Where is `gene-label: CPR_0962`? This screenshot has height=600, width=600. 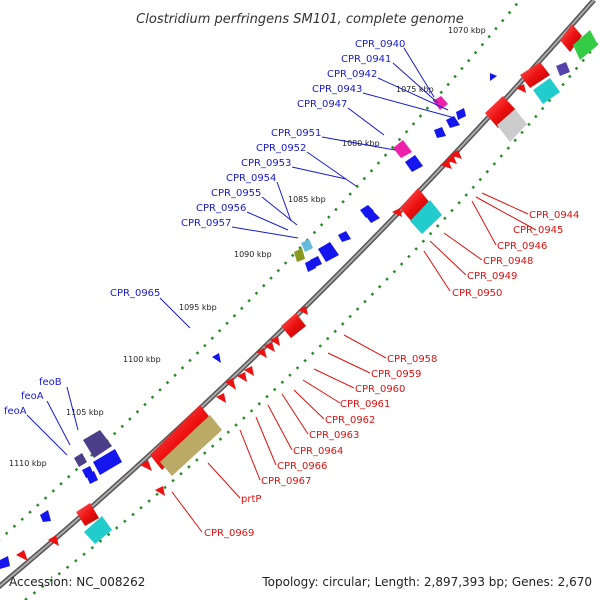 gene-label: CPR_0962 is located at coordinates (350, 420).